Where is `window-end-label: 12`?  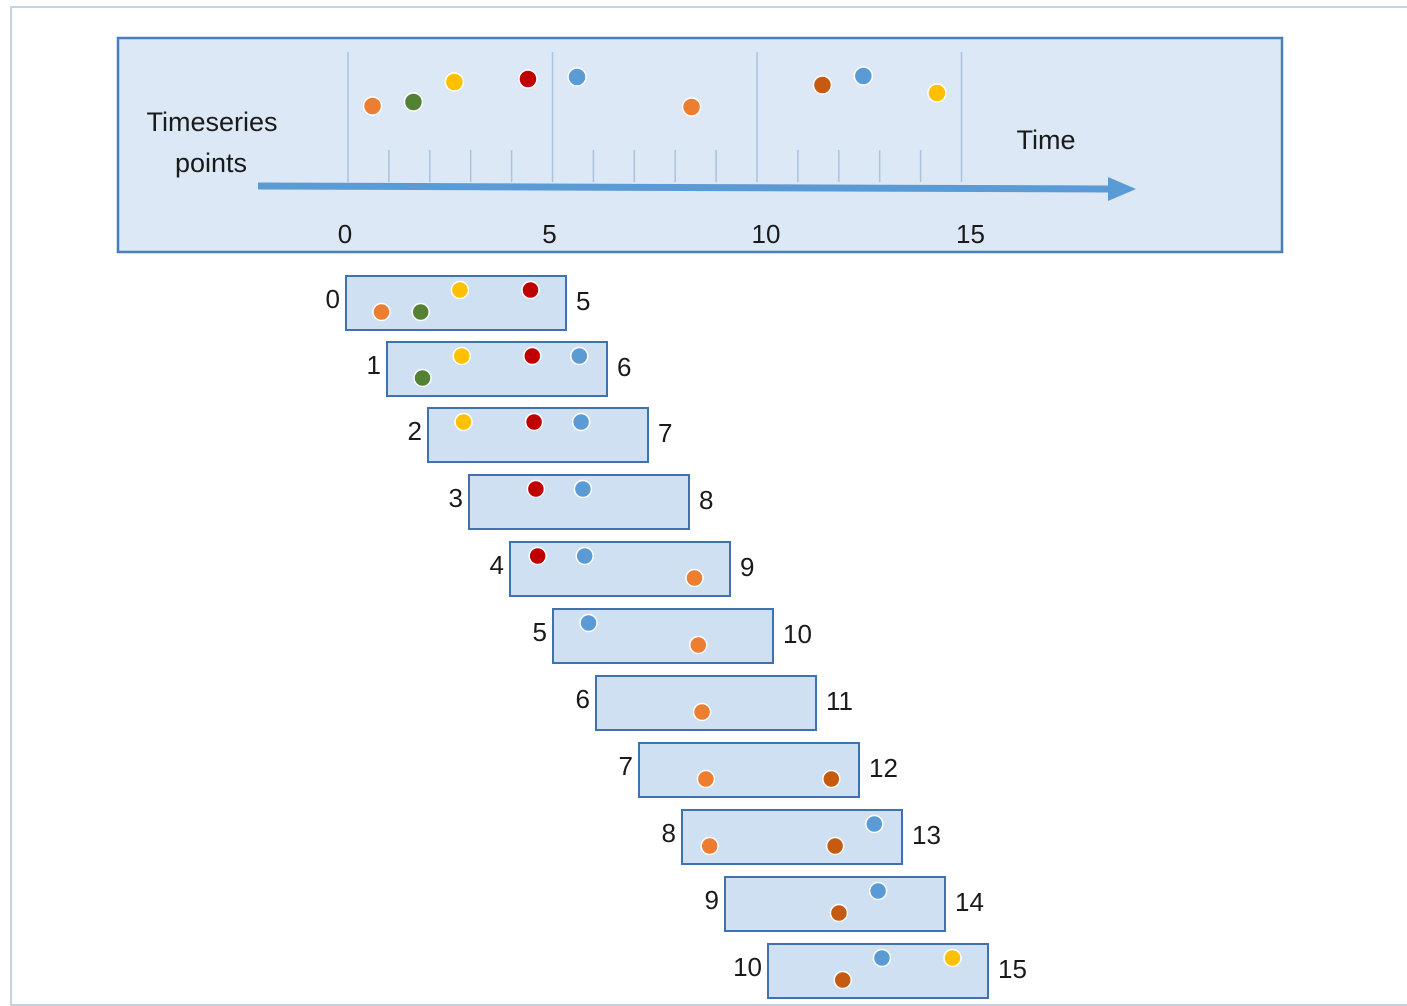
window-end-label: 12 is located at coordinates (883, 768).